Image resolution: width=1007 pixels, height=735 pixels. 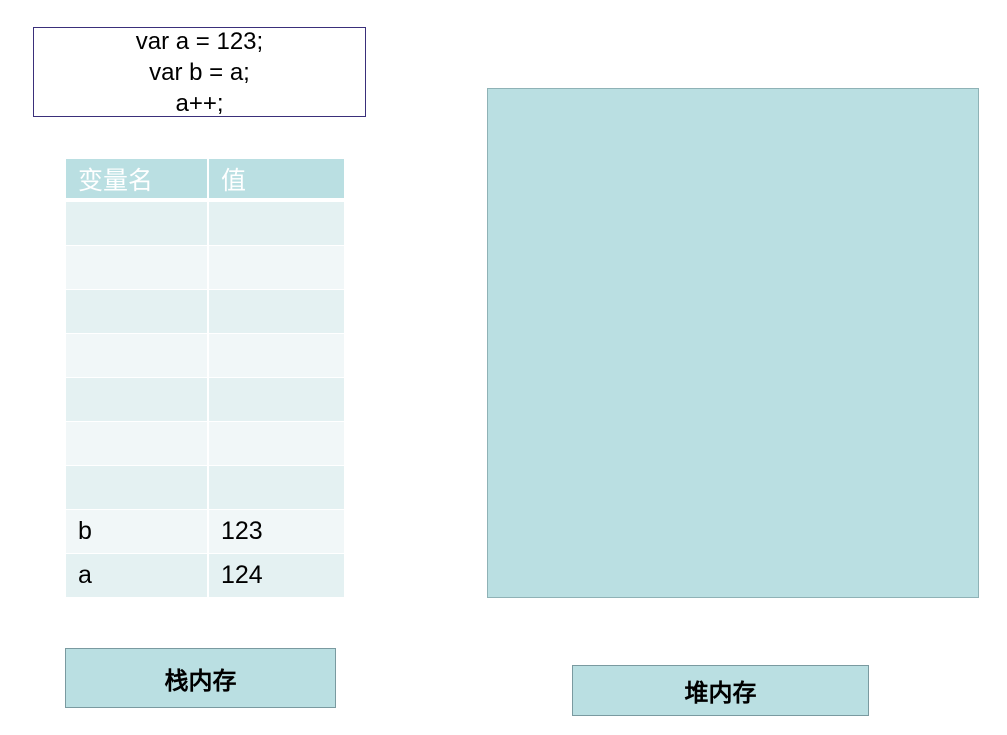 I want to click on code-line: var b = a;, so click(x=199, y=72).